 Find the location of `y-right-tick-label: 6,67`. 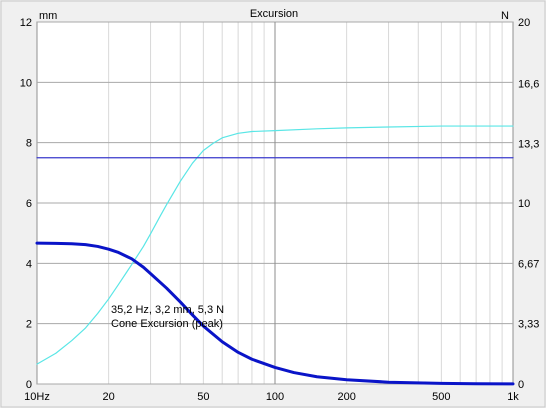

y-right-tick-label: 6,67 is located at coordinates (528, 264).